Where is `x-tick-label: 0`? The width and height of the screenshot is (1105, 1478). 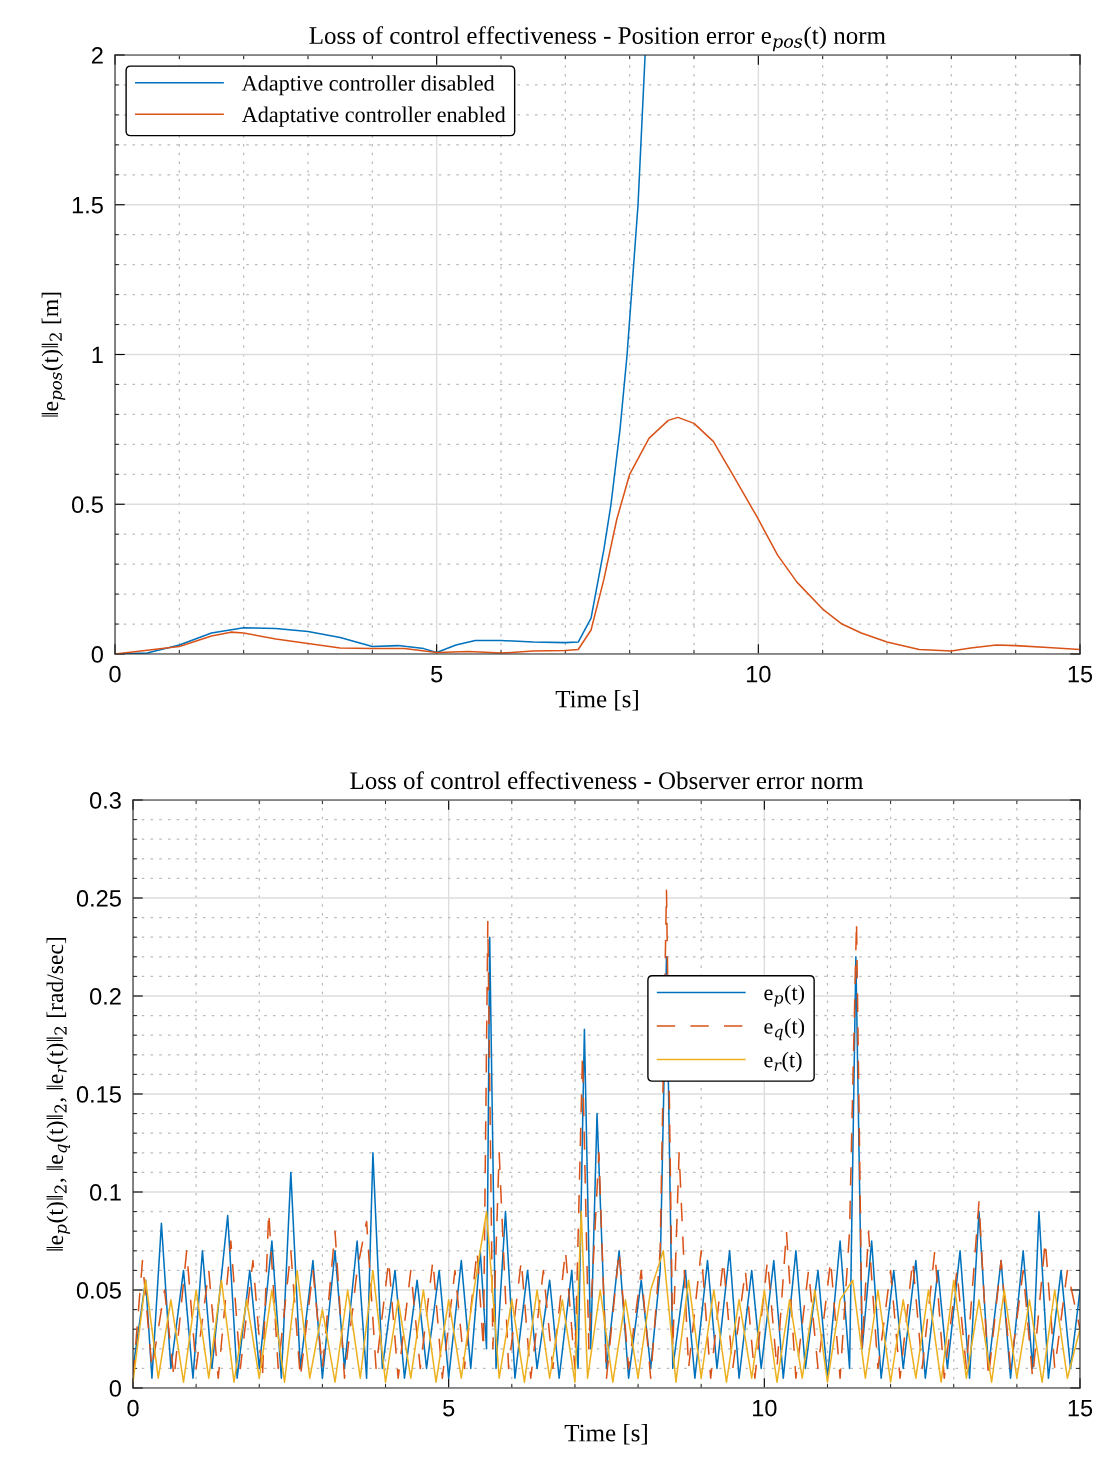 x-tick-label: 0 is located at coordinates (133, 1408).